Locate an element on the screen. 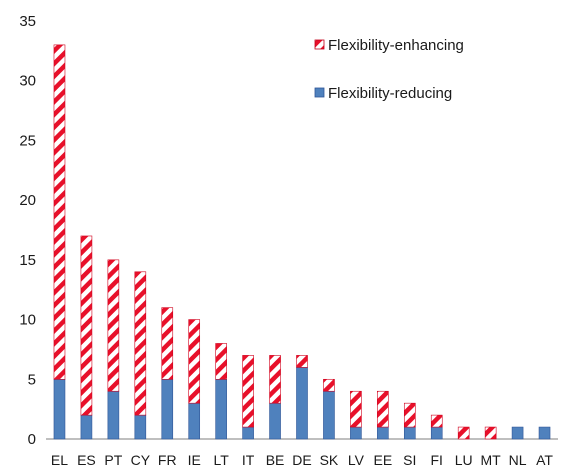  x-tick-label: CY is located at coordinates (141, 460).